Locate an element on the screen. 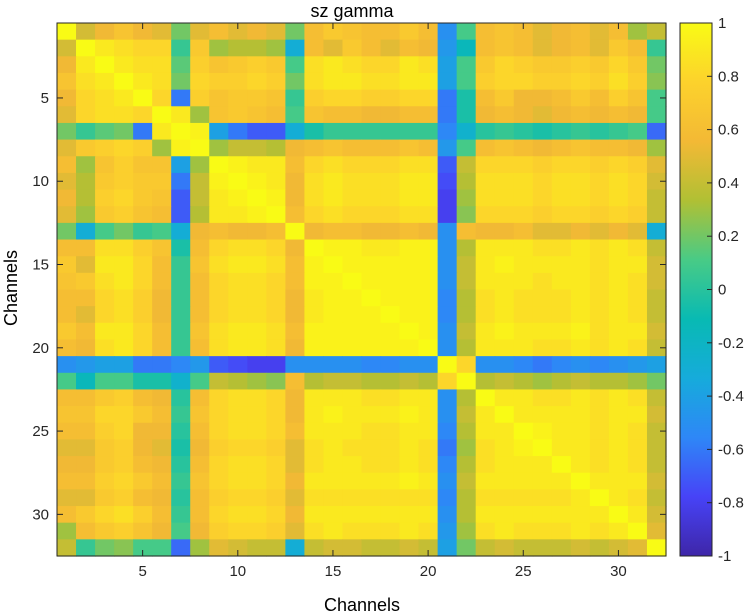 The image size is (754, 616). chart-title: sz gamma is located at coordinates (352, 11).